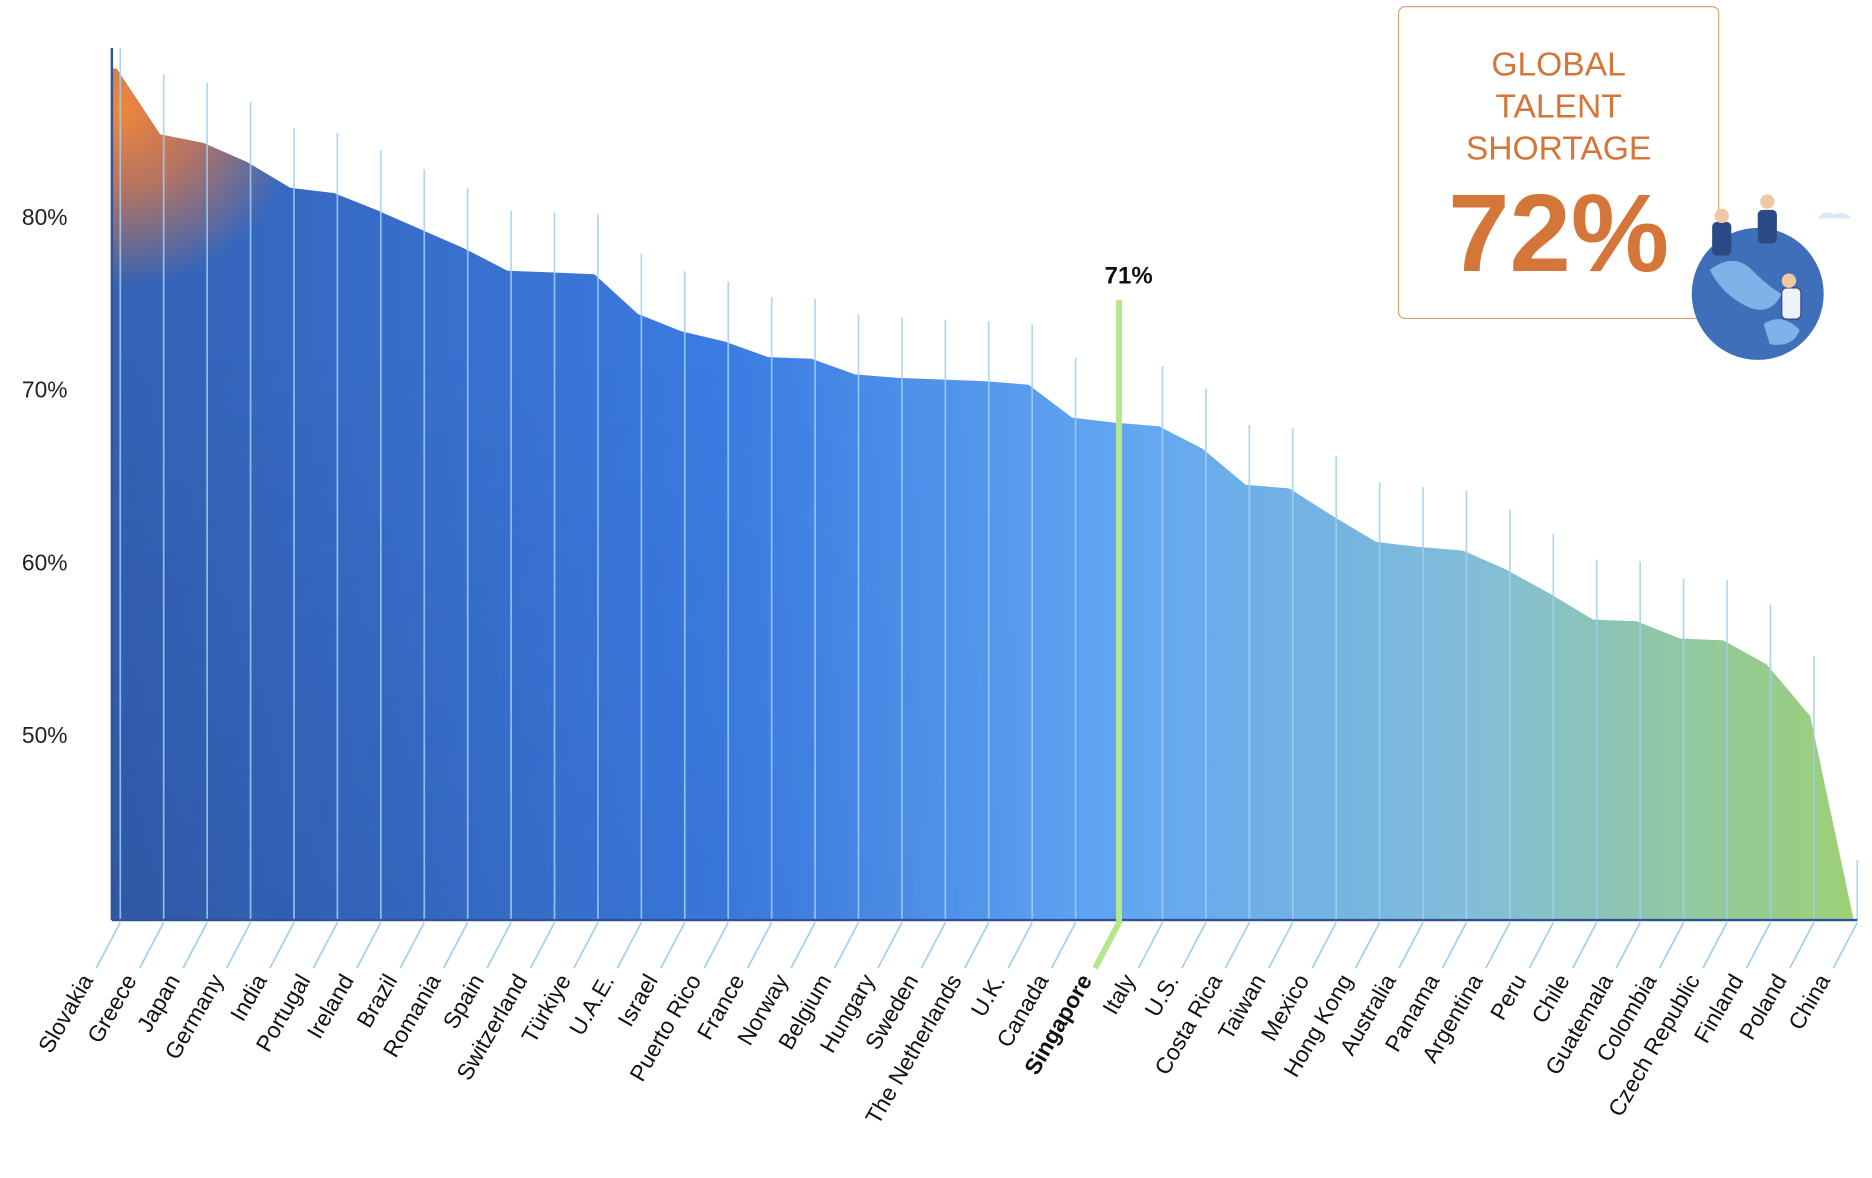 Image resolution: width=1872 pixels, height=1178 pixels. I want to click on y-tick-label: 50%, so click(45, 735).